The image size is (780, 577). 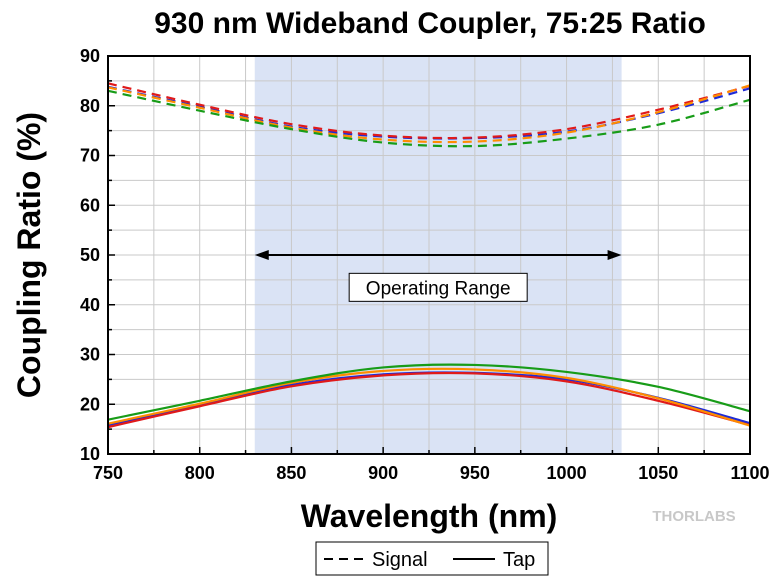 I want to click on y-tick-label: 60, so click(x=90, y=205).